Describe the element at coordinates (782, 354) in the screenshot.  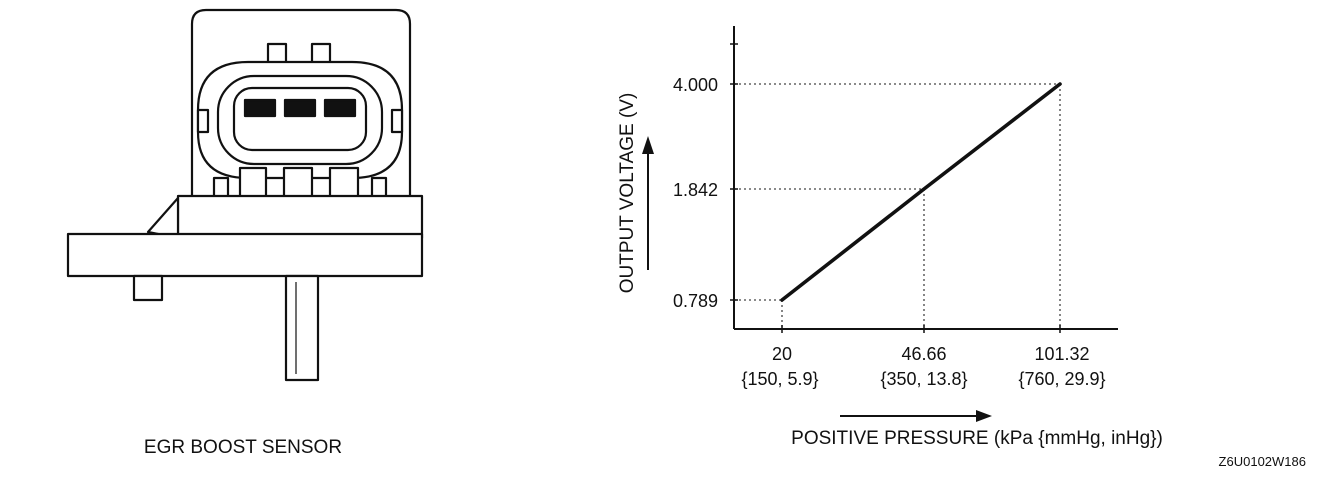
I see `x-tick-label-20: 20` at that location.